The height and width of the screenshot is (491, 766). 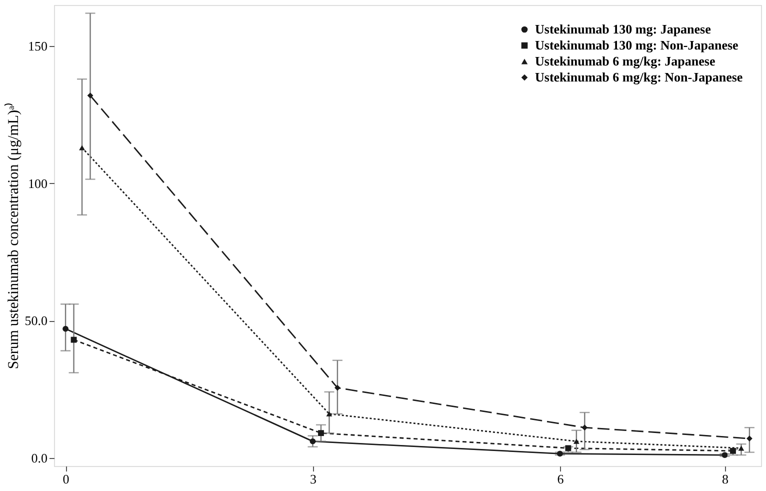 I want to click on legend-label: Ustekinumab 6 mg/kg: Non-Japanese, so click(x=639, y=77).